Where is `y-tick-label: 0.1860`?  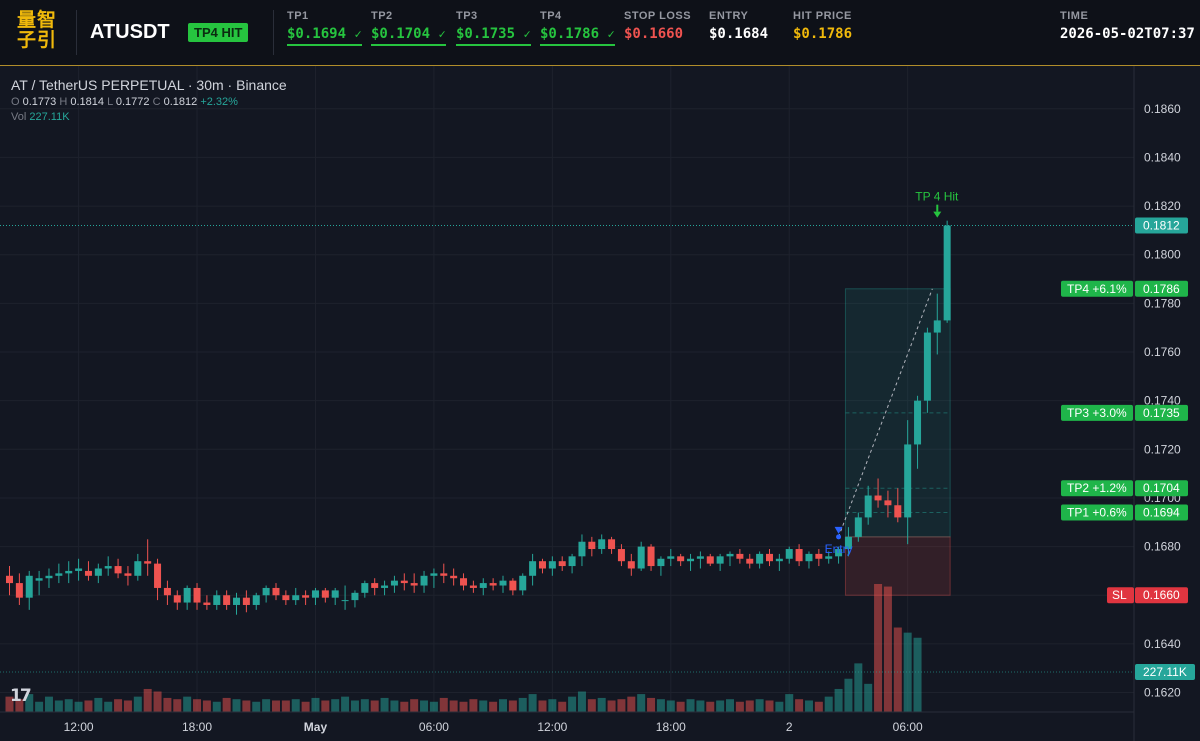
y-tick-label: 0.1860 is located at coordinates (1162, 109).